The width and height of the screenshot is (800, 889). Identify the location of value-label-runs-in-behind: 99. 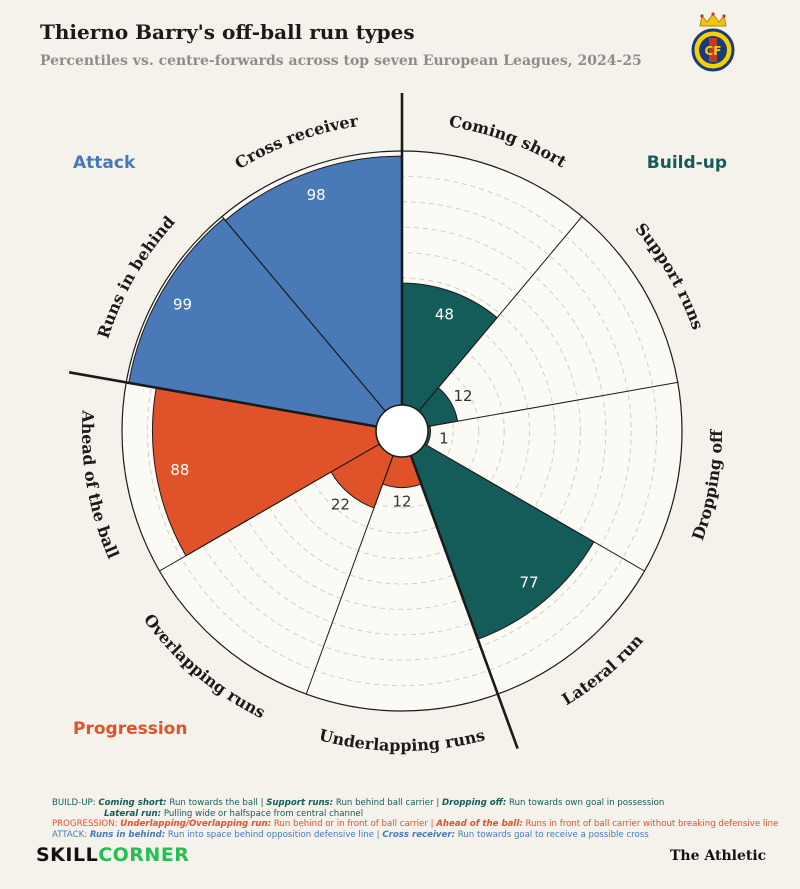
(182, 304).